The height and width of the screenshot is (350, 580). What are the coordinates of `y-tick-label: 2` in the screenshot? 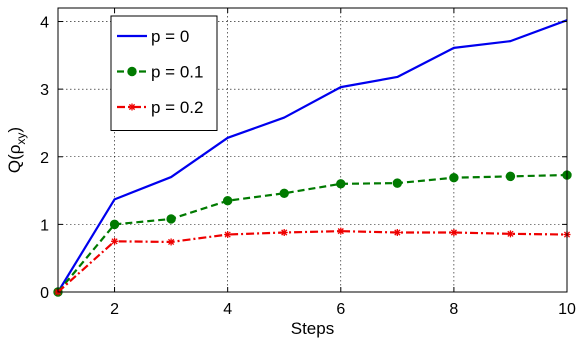 It's located at (44, 158).